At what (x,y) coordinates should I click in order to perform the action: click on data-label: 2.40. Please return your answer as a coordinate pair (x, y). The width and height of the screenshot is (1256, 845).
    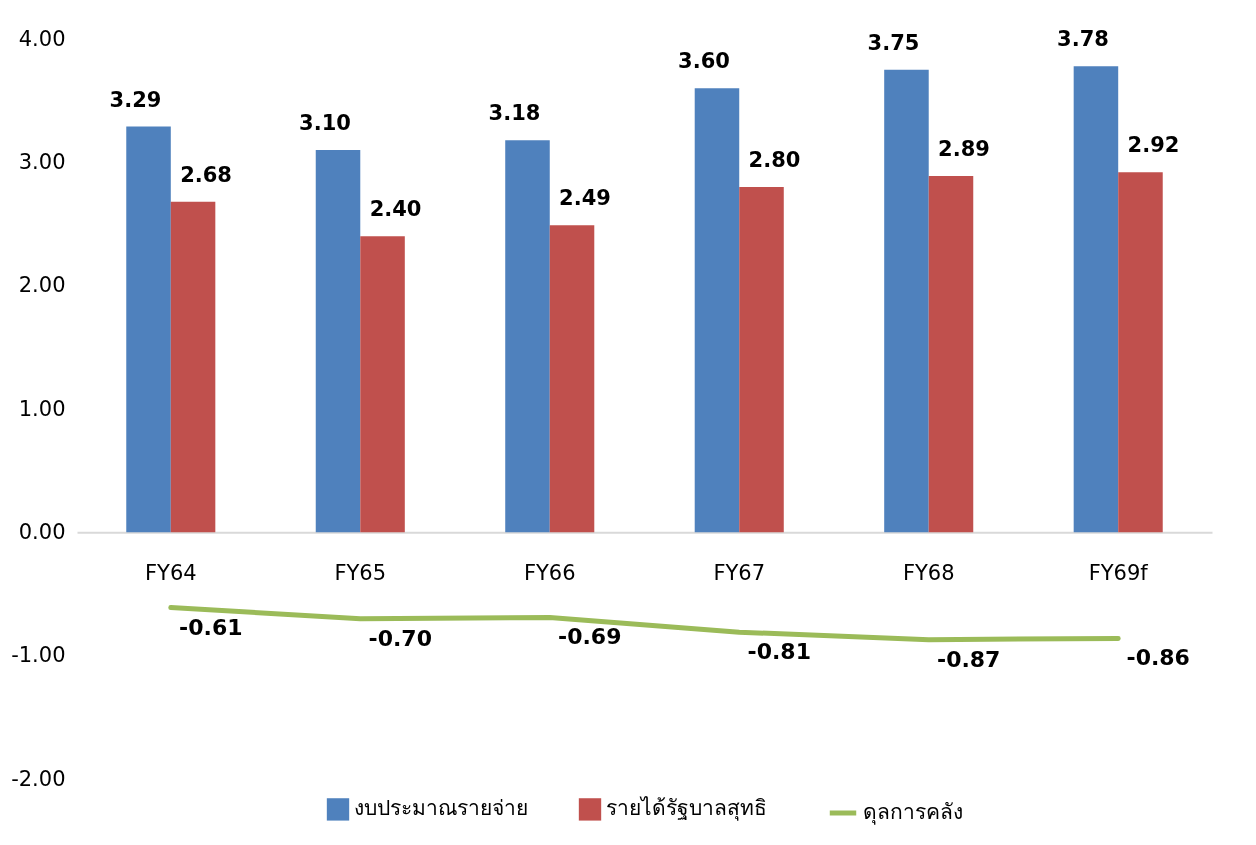
    Looking at the image, I should click on (395, 209).